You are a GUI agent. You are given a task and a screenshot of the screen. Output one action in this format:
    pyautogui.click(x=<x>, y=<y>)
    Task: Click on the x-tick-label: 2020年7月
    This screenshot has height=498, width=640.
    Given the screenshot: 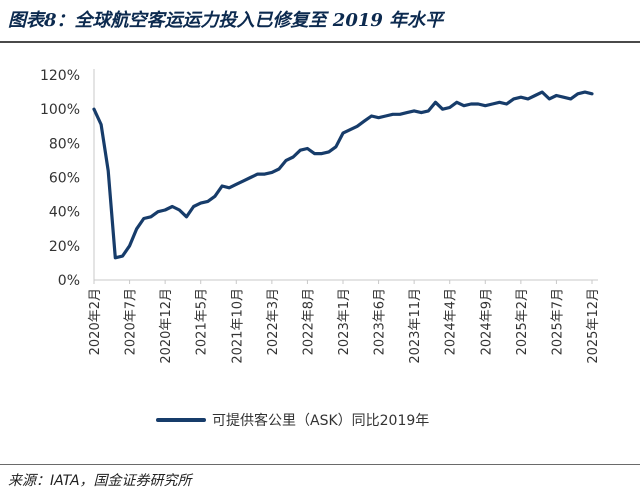 What is the action you would take?
    pyautogui.click(x=131, y=321)
    